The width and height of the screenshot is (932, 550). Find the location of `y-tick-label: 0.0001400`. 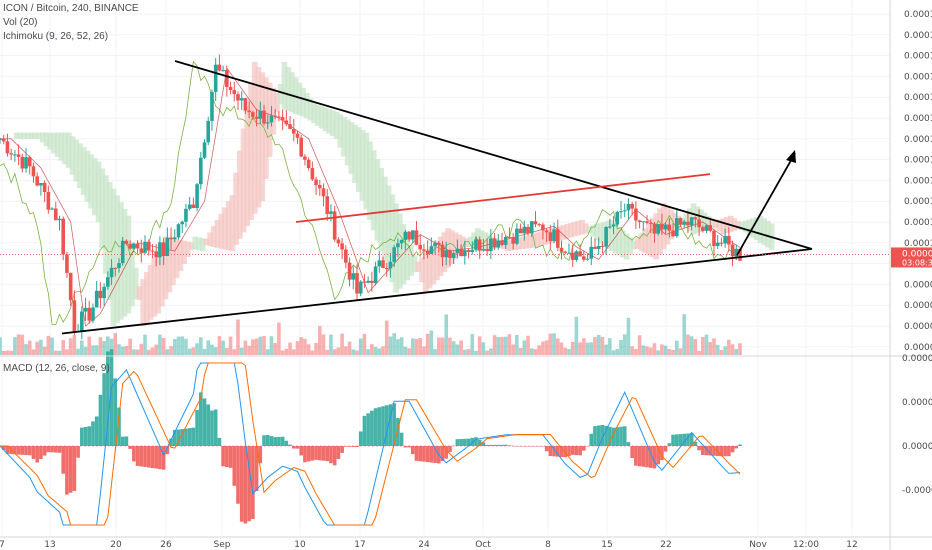

y-tick-label: 0.0001400 is located at coordinates (918, 77).